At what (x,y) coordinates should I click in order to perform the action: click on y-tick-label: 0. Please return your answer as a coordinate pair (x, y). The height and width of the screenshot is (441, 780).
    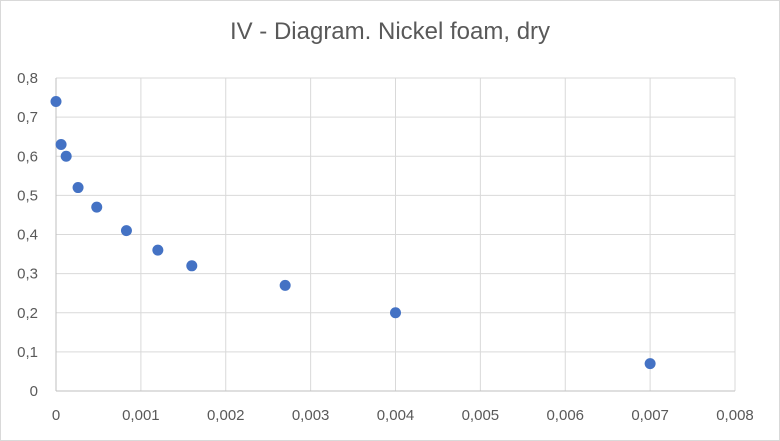
    Looking at the image, I should click on (34, 391).